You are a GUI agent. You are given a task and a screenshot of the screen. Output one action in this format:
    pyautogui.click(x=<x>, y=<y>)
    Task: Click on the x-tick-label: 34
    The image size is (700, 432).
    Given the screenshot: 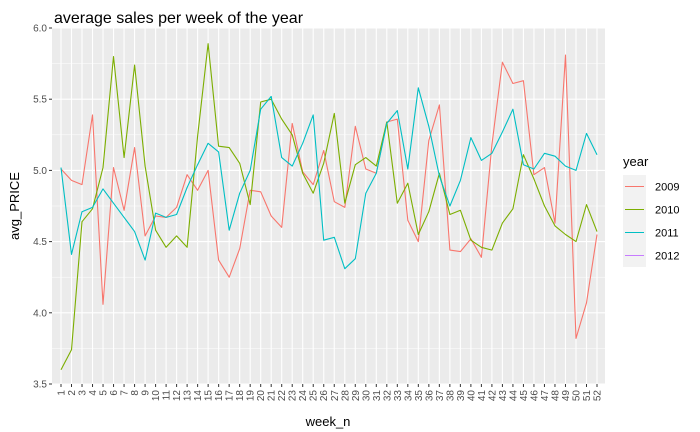 What is the action you would take?
    pyautogui.click(x=408, y=396)
    